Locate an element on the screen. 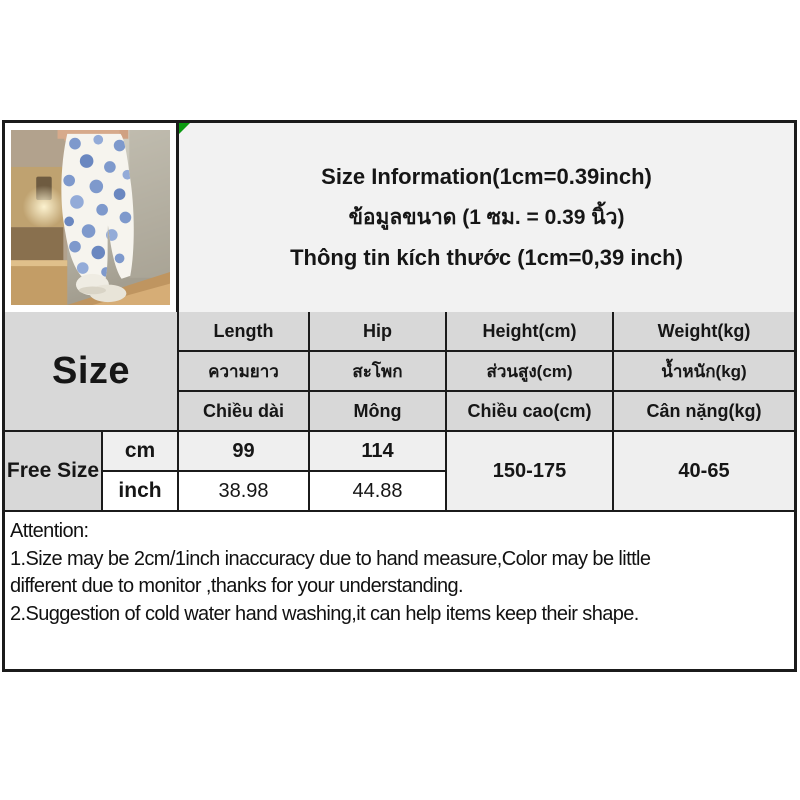  value-weight-range: 40-65 is located at coordinates (704, 472).